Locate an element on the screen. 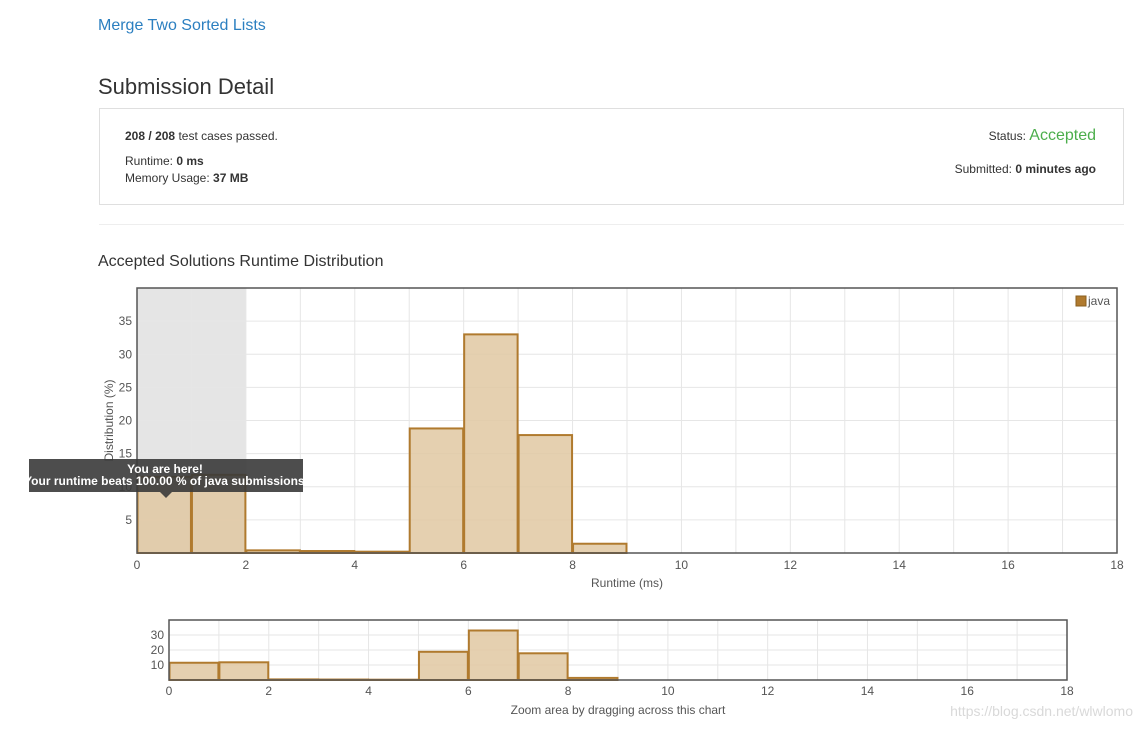 The width and height of the screenshot is (1143, 729). submitted-row: Submitted: 0 minutes ago is located at coordinates (1025, 169).